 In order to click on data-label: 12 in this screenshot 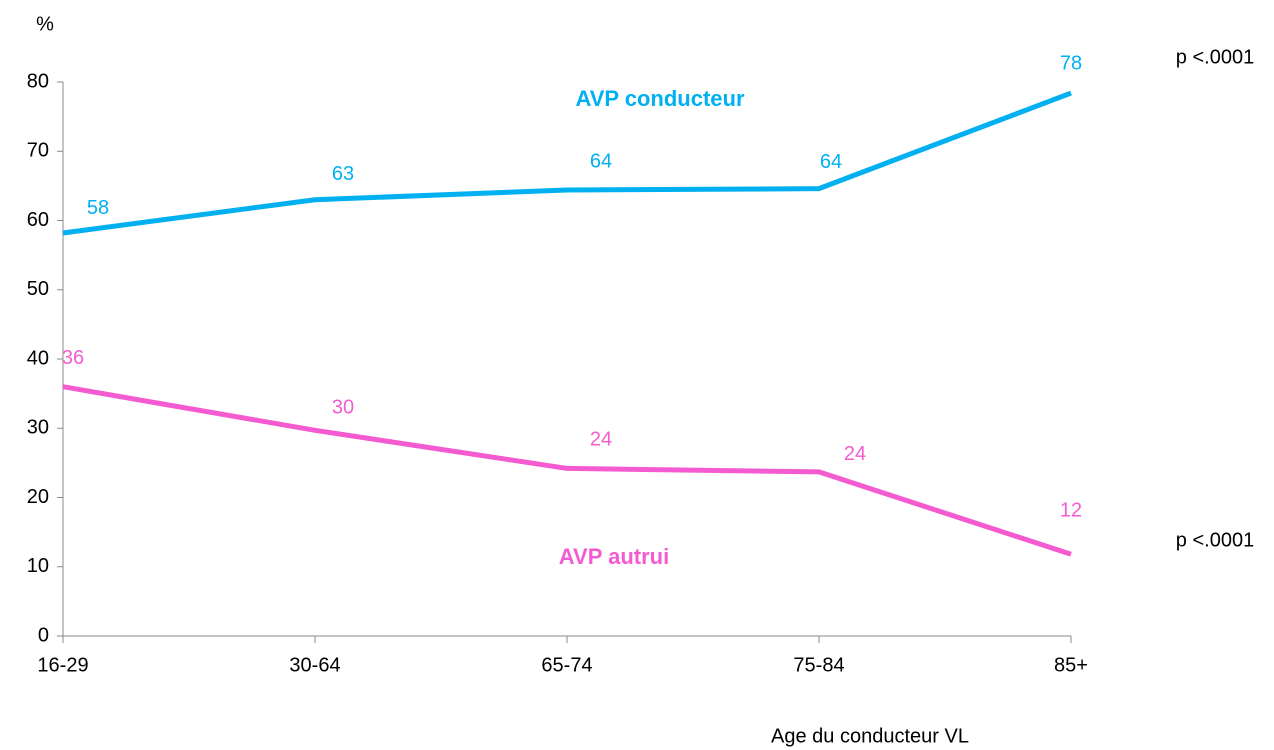, I will do `click(1071, 511)`.